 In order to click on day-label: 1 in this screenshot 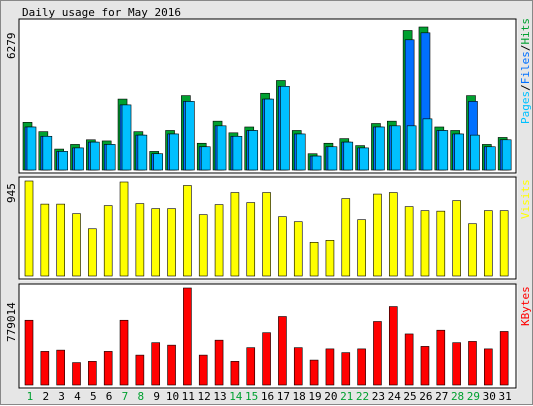, I will do `click(30, 396)`.